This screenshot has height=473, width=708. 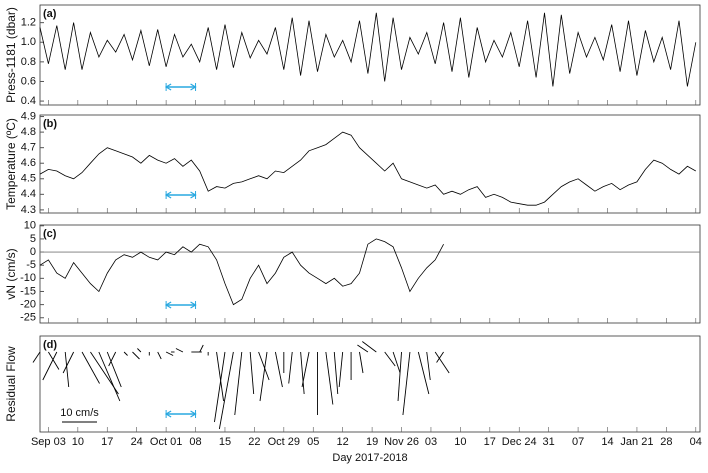 I want to click on y-tick-label: 0.4, so click(x=28, y=101).